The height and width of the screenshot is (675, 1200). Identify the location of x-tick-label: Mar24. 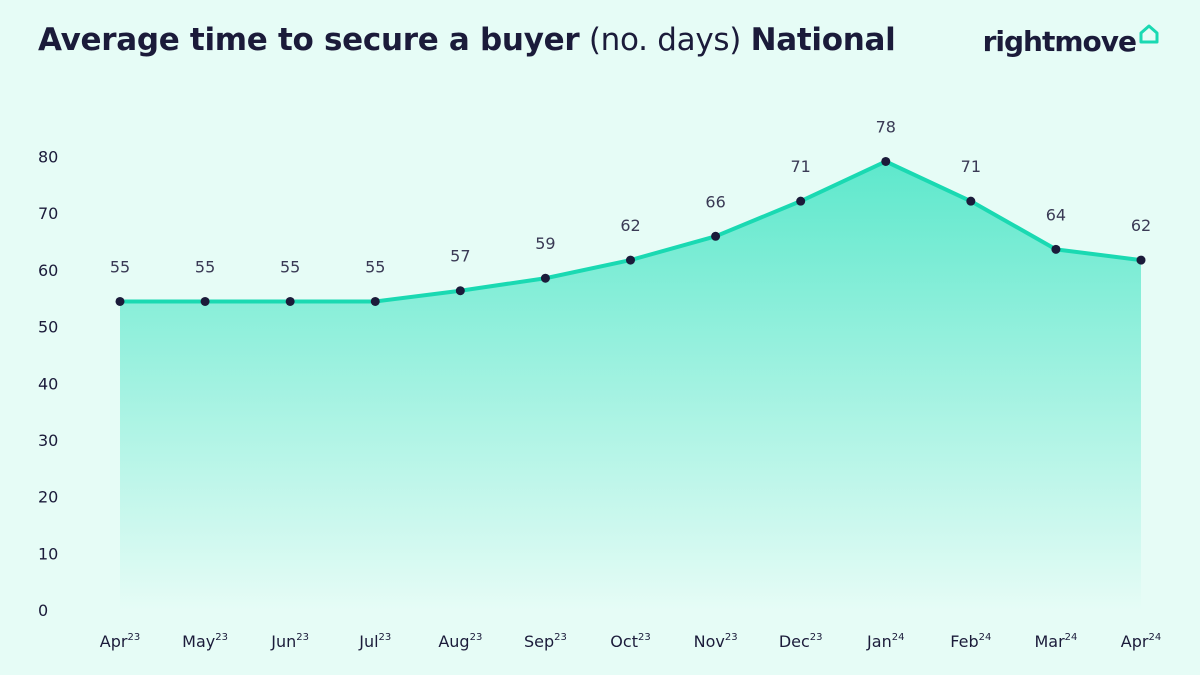
(1055, 641).